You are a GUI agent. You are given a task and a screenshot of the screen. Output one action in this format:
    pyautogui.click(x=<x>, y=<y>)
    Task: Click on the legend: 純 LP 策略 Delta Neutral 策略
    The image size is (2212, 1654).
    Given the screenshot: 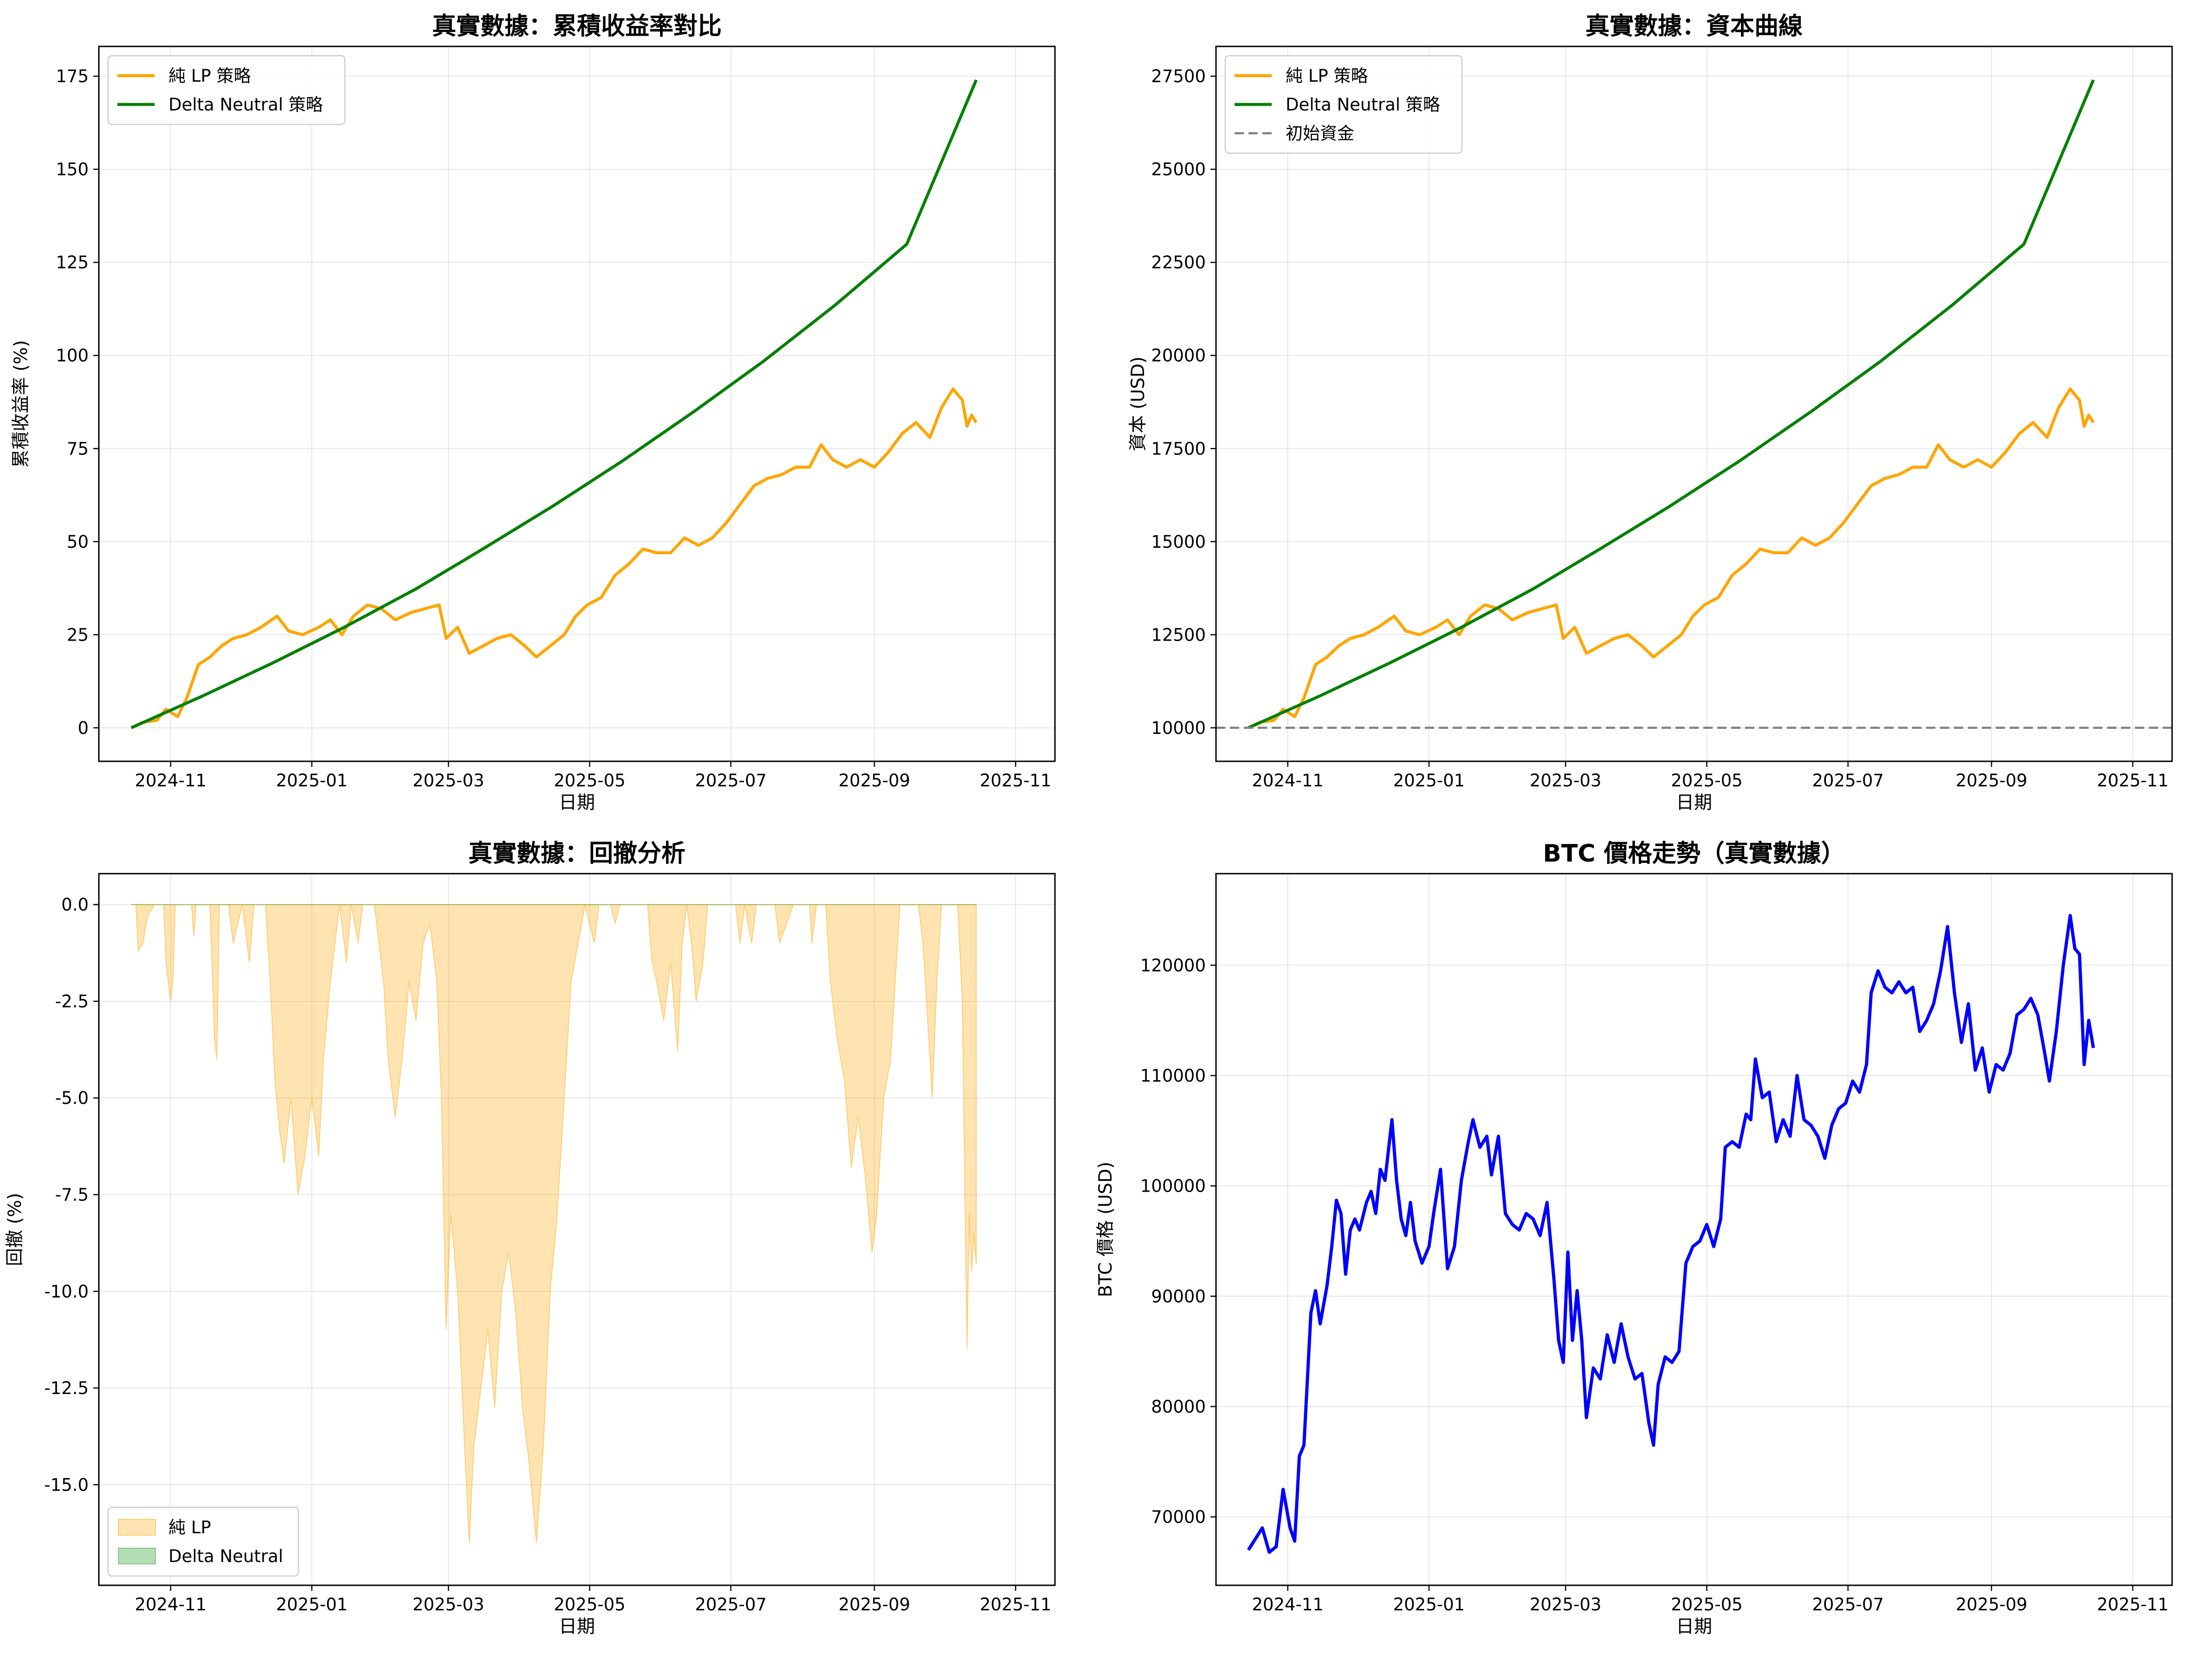 What is the action you would take?
    pyautogui.click(x=226, y=90)
    